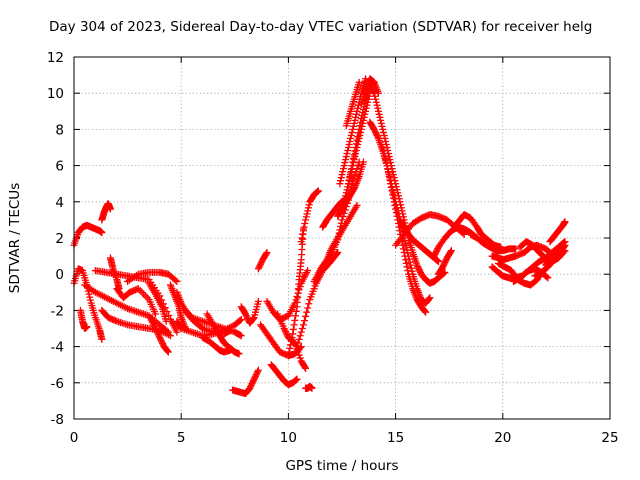 The width and height of the screenshot is (640, 480). Describe the element at coordinates (15, 238) in the screenshot. I see `y-axis-label: SDTVAR / TECUs` at that location.